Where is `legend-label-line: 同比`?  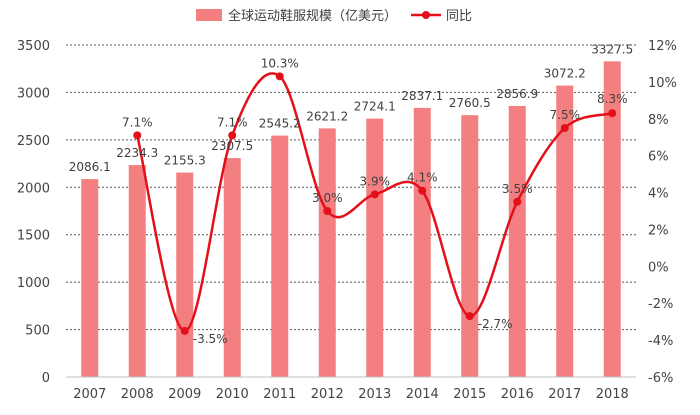
legend-label-line: 同比 is located at coordinates (459, 16).